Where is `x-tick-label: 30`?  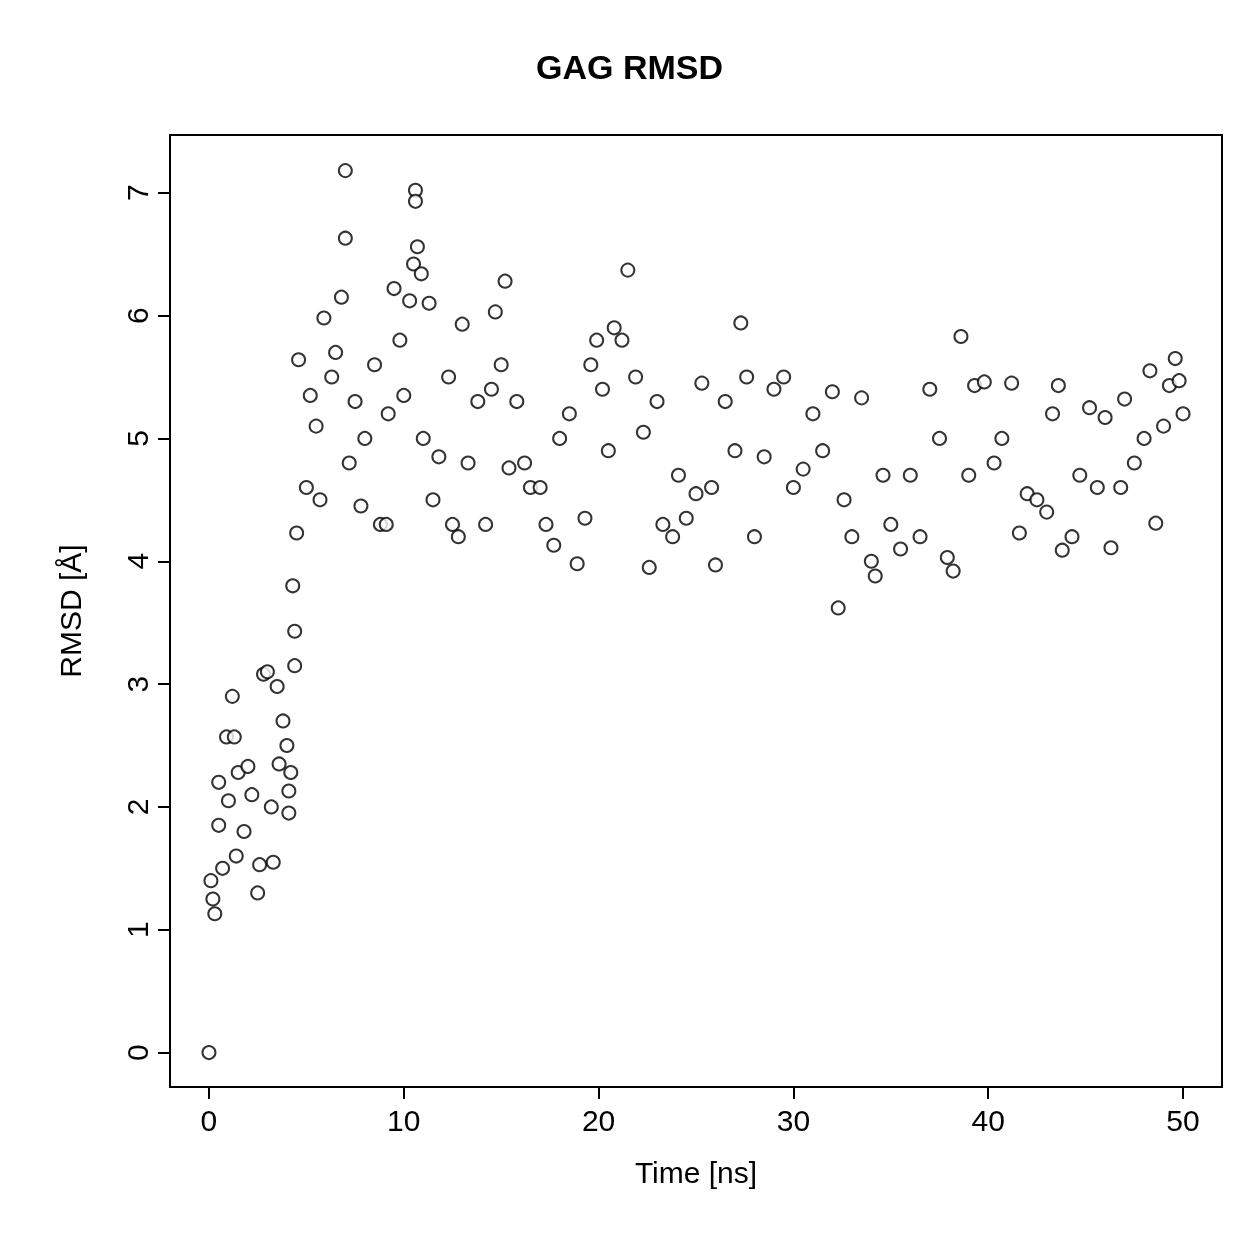
x-tick-label: 30 is located at coordinates (793, 1120).